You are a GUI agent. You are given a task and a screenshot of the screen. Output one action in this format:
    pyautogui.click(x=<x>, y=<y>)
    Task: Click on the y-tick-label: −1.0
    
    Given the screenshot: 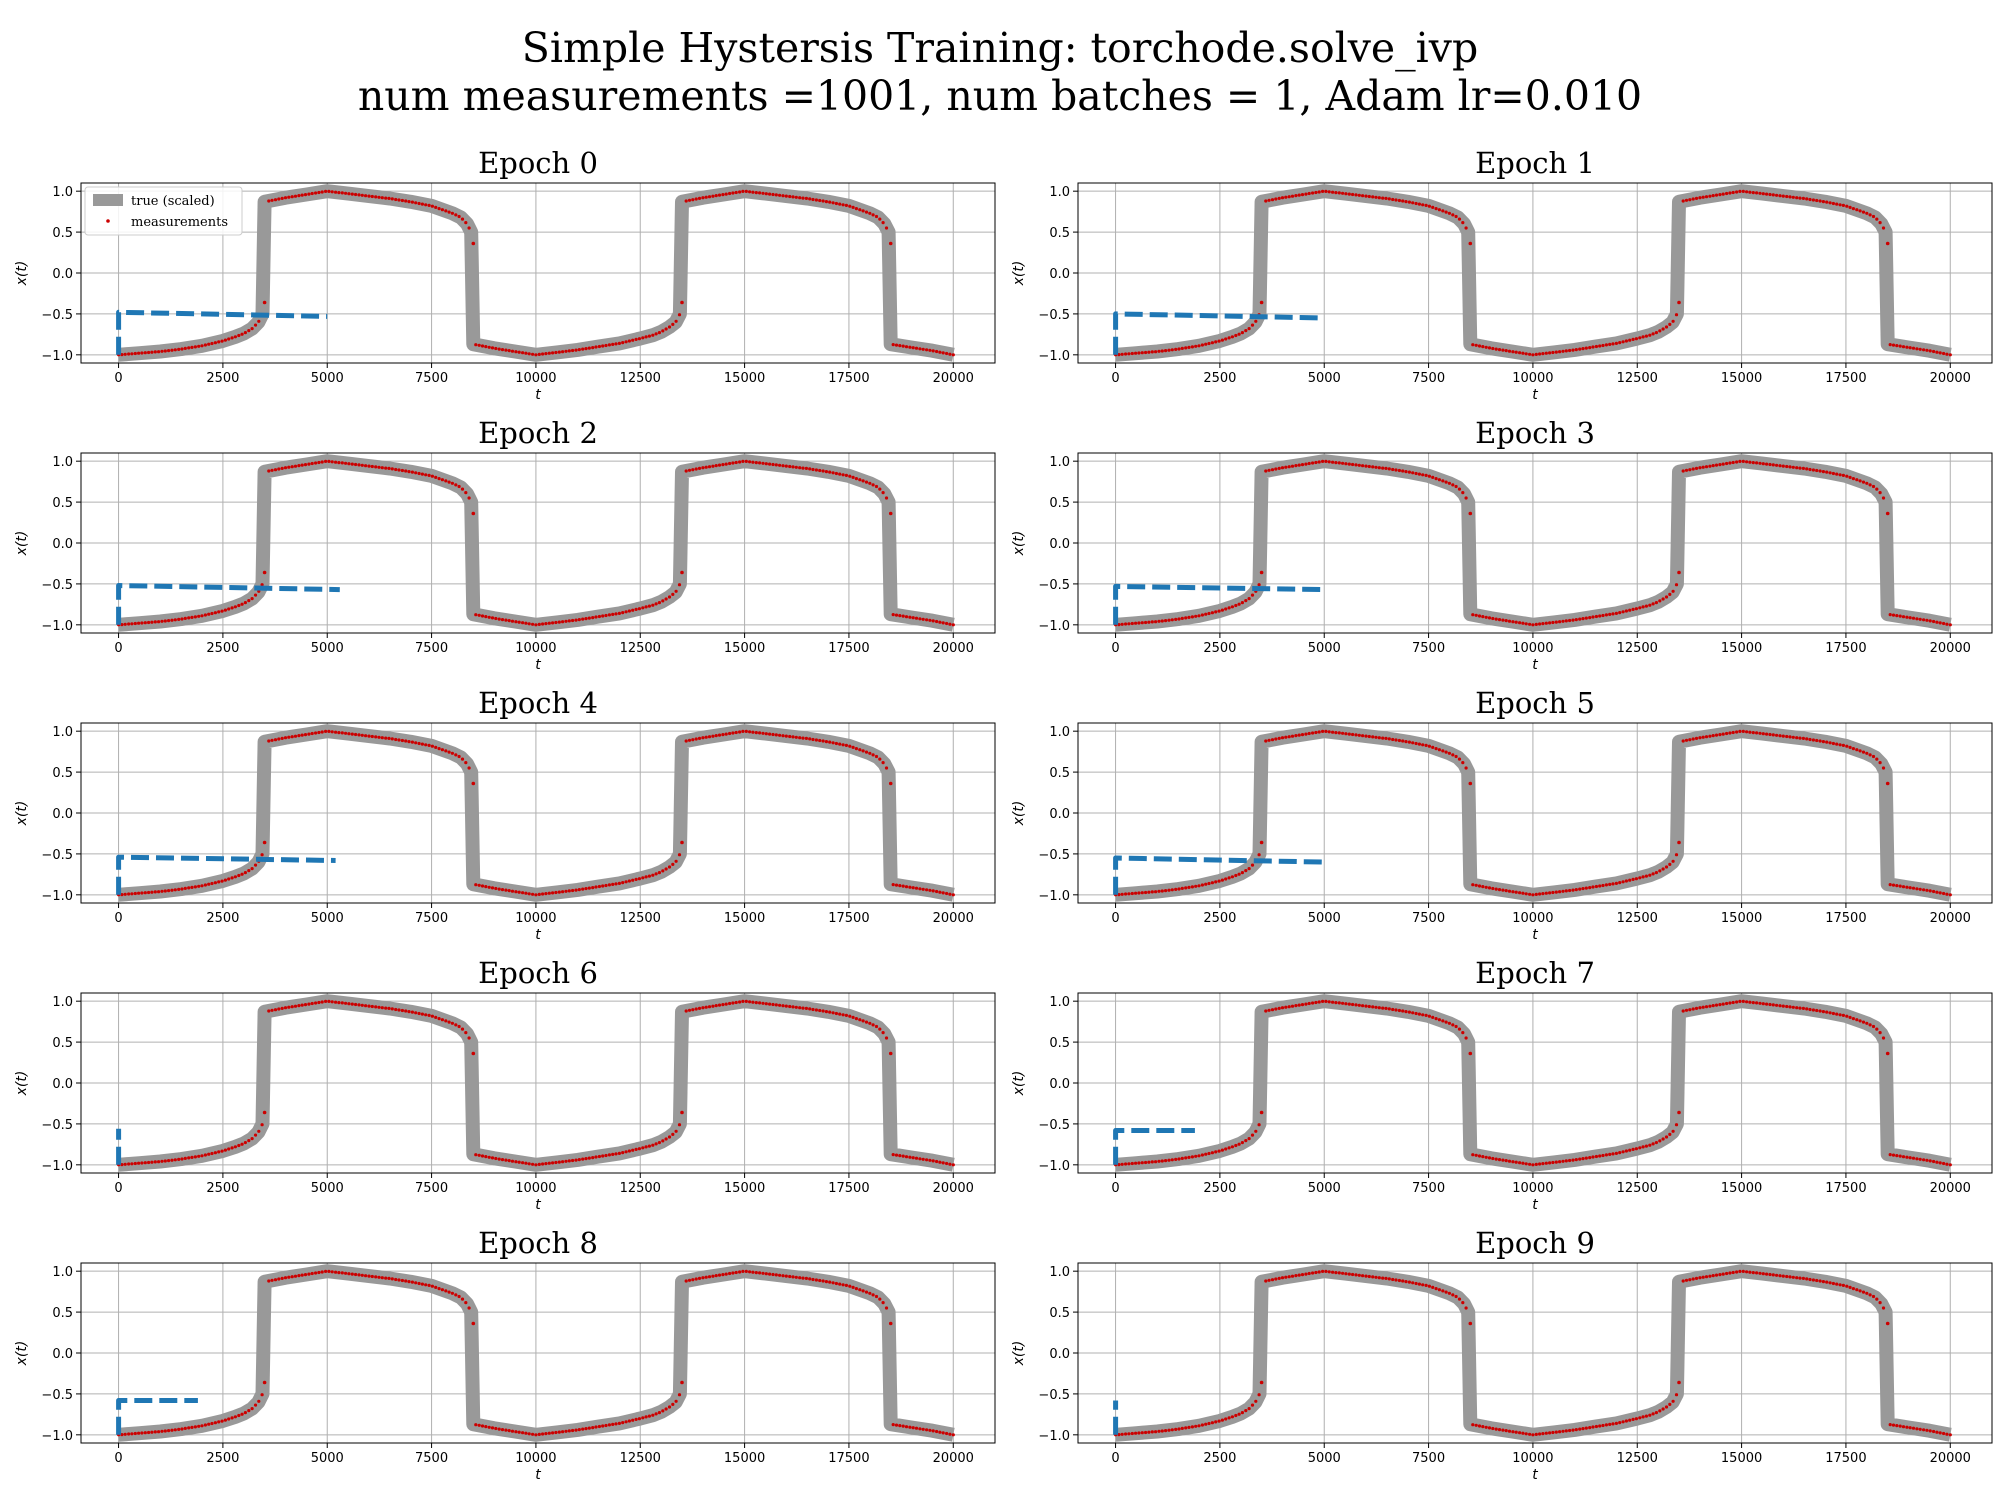 What is the action you would take?
    pyautogui.click(x=1054, y=1436)
    